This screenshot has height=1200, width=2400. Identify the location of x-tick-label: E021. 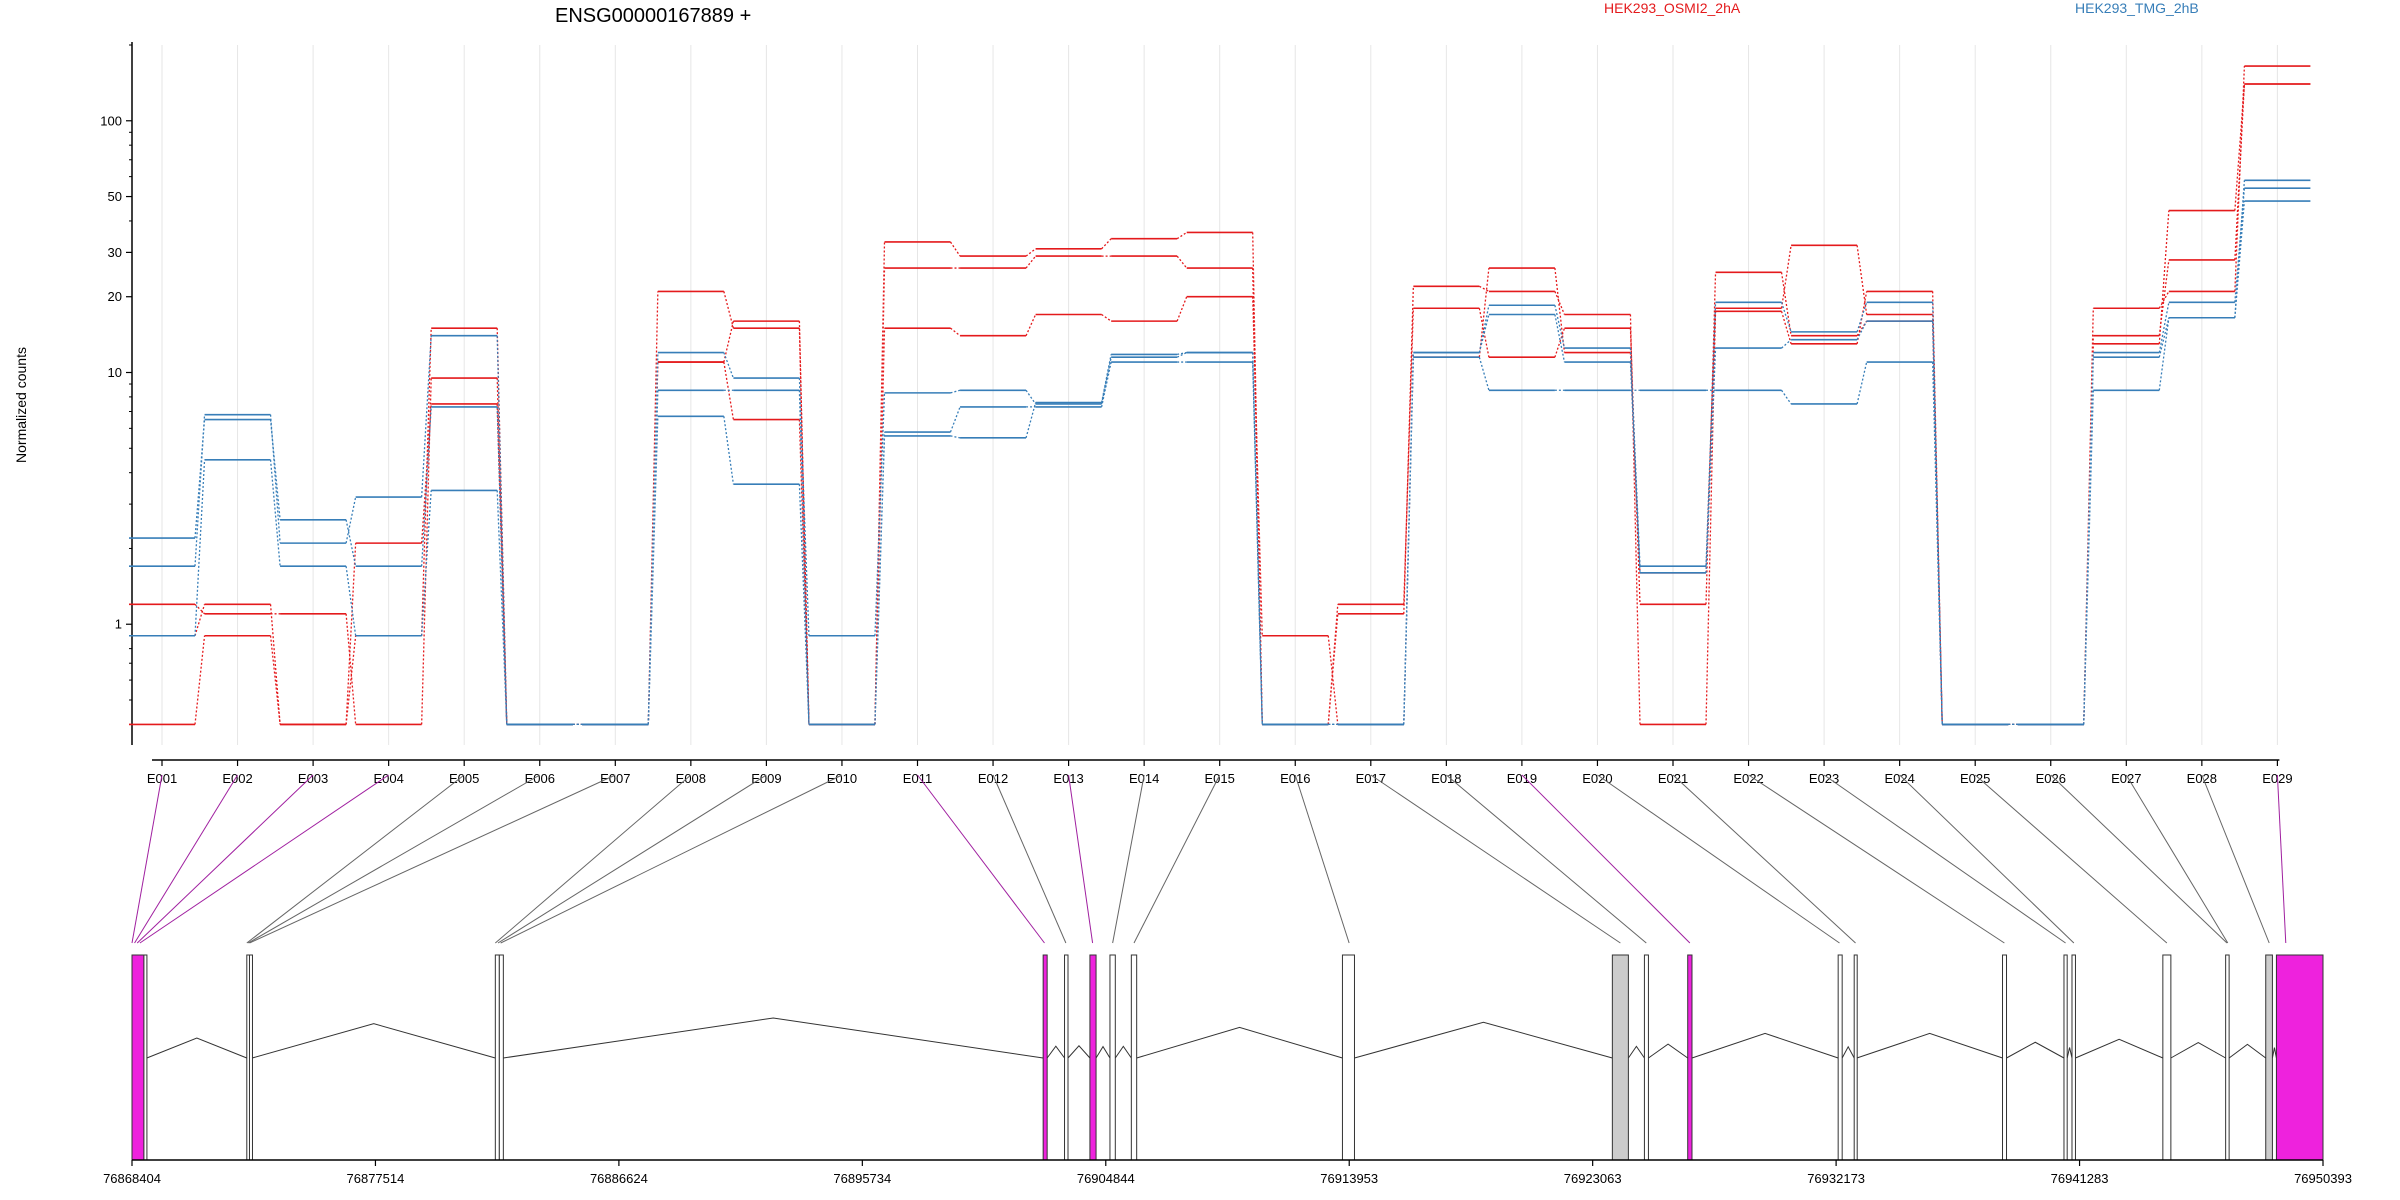
(1673, 778).